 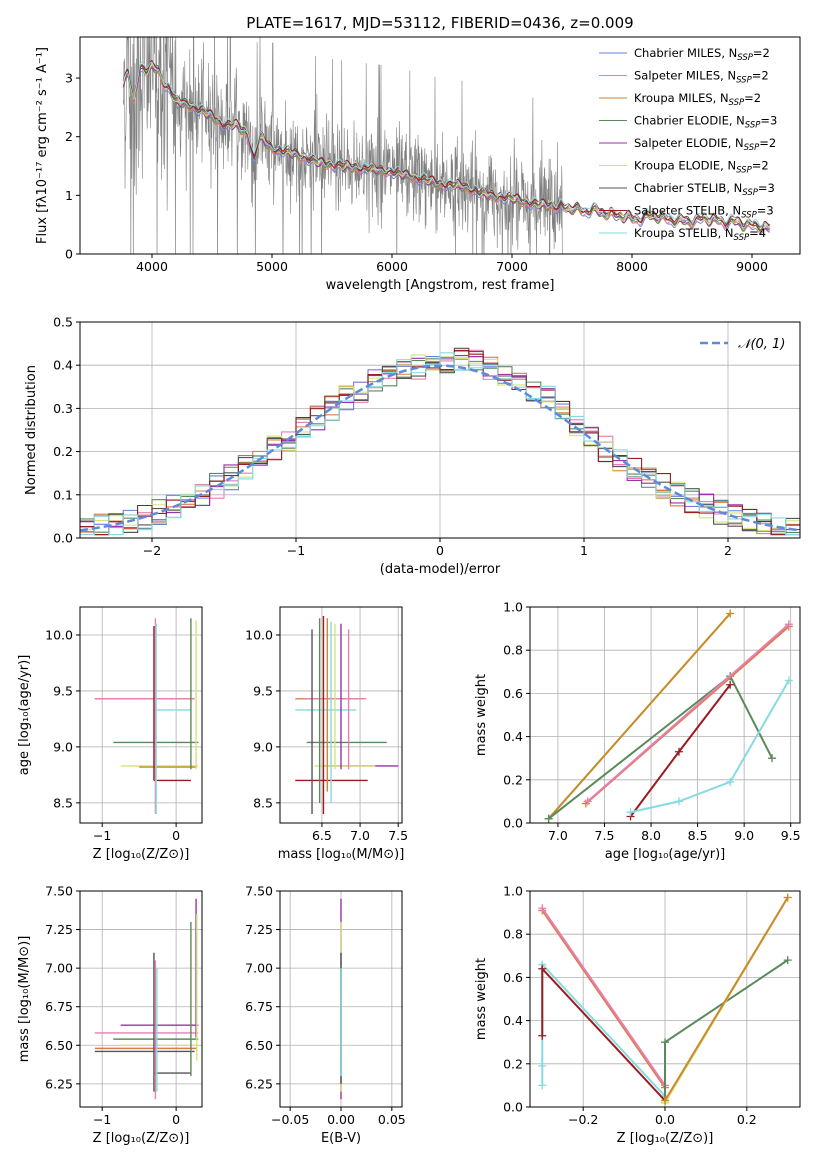 I want to click on x-tick-label: −0.2, so click(x=583, y=1119).